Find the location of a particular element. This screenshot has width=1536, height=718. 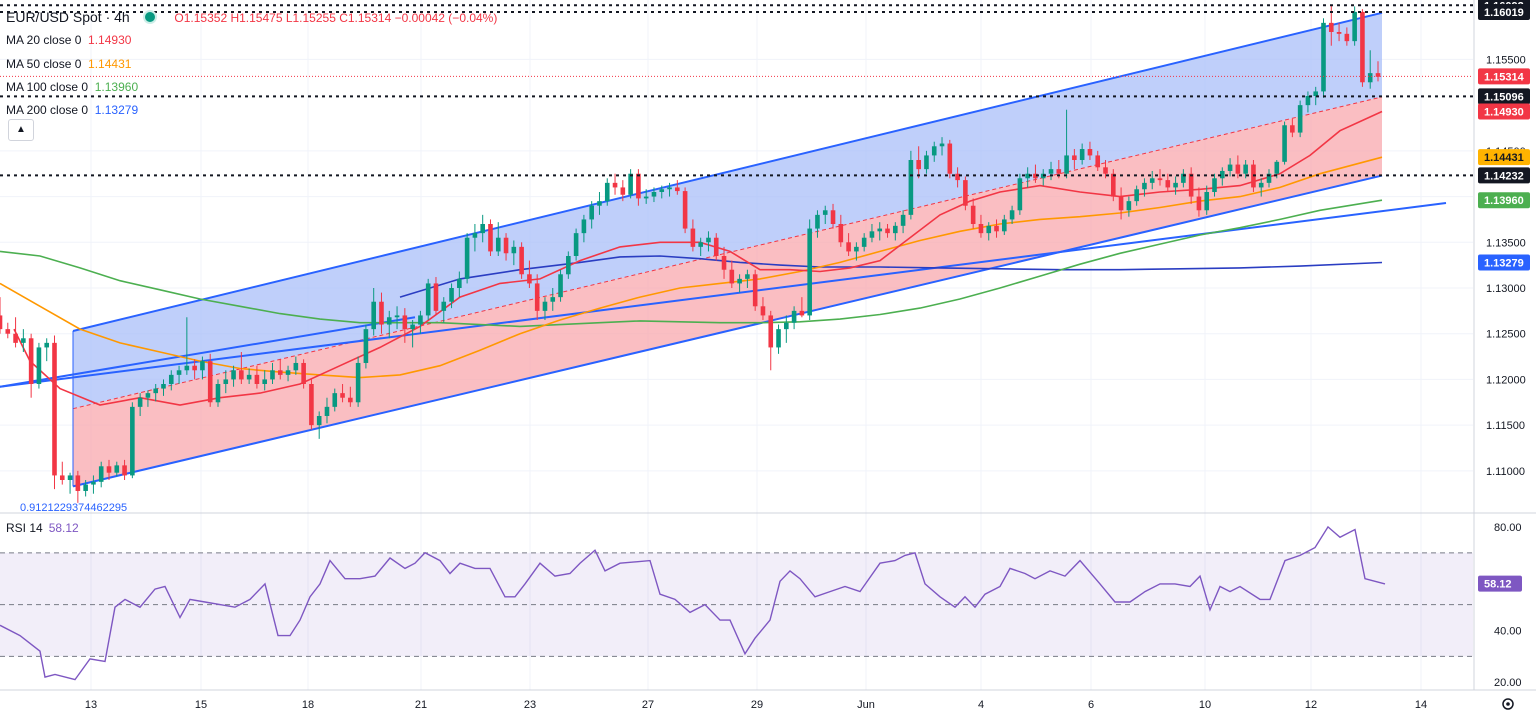

y-tick-label: 1.15500 is located at coordinates (1506, 60).